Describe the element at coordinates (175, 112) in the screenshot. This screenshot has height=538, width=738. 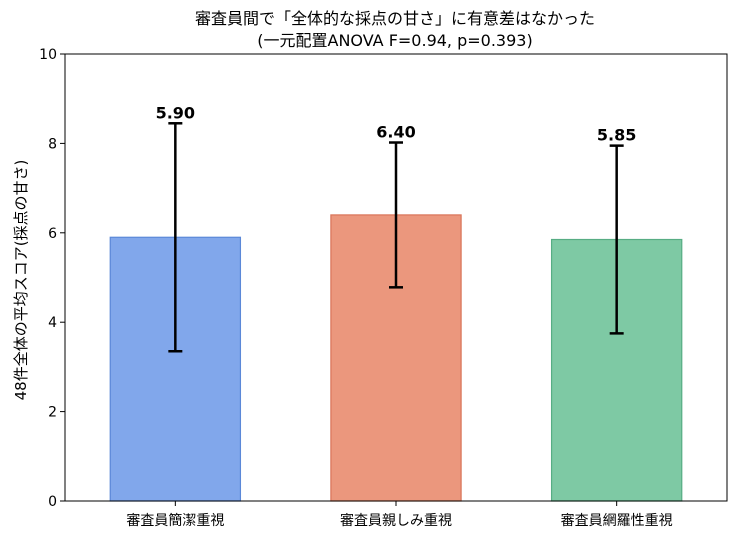
I see `data-label: 5.90` at that location.